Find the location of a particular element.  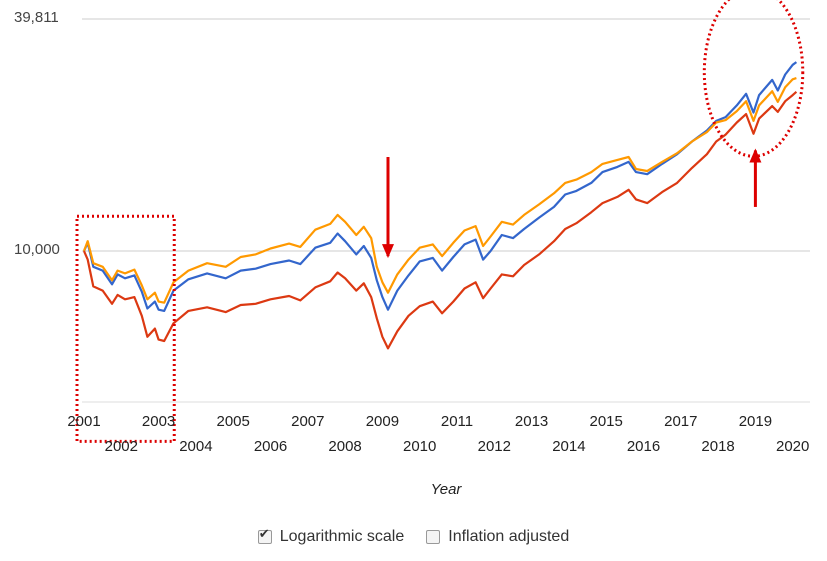

highlight-ellipse is located at coordinates (753, 79).